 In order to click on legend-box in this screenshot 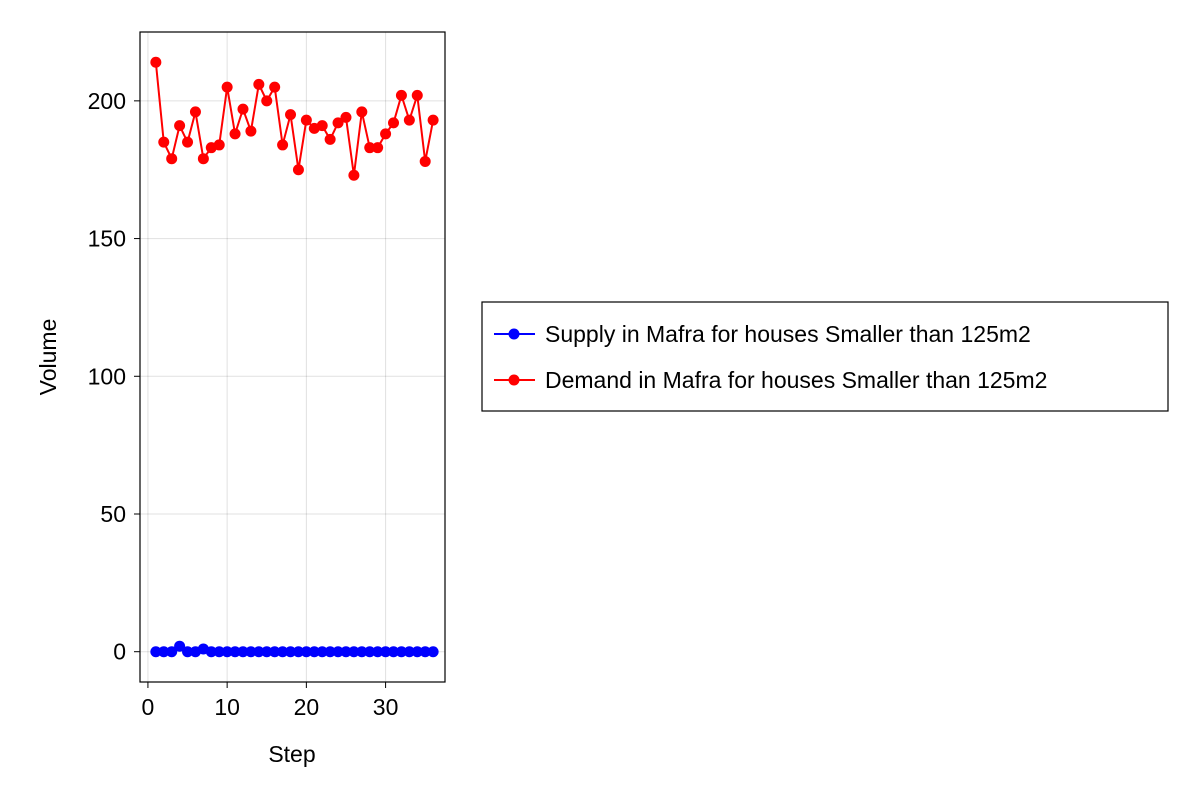, I will do `click(825, 356)`.